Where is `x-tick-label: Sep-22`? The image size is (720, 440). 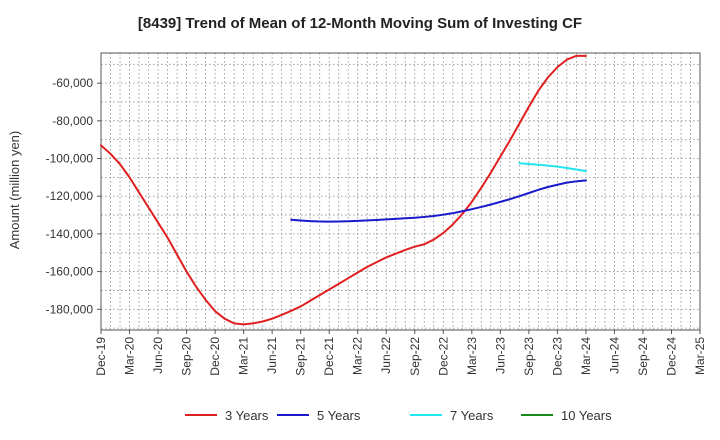 x-tick-label: Sep-22 is located at coordinates (415, 356).